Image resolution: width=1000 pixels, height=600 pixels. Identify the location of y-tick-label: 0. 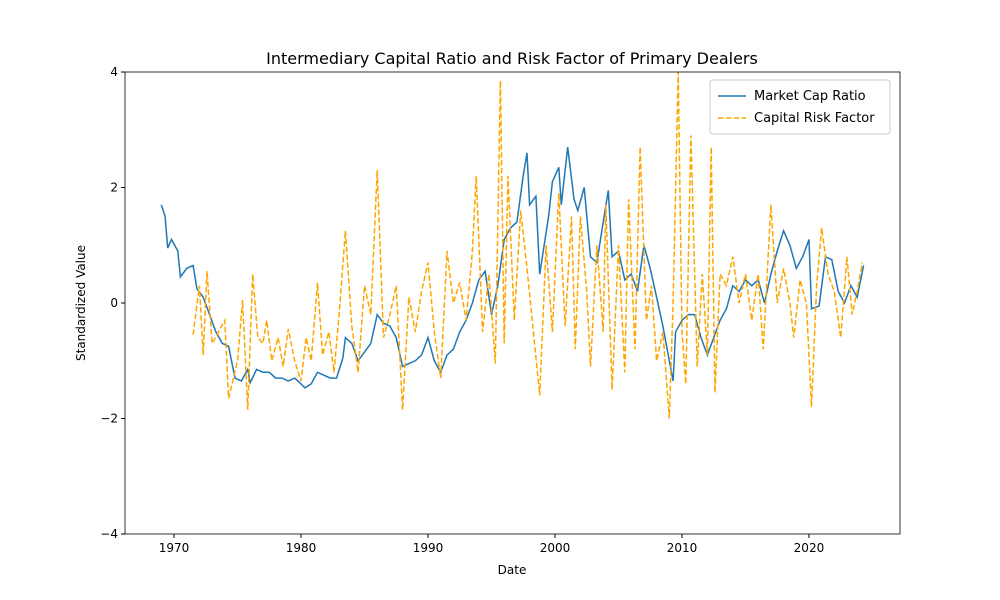
(114, 303).